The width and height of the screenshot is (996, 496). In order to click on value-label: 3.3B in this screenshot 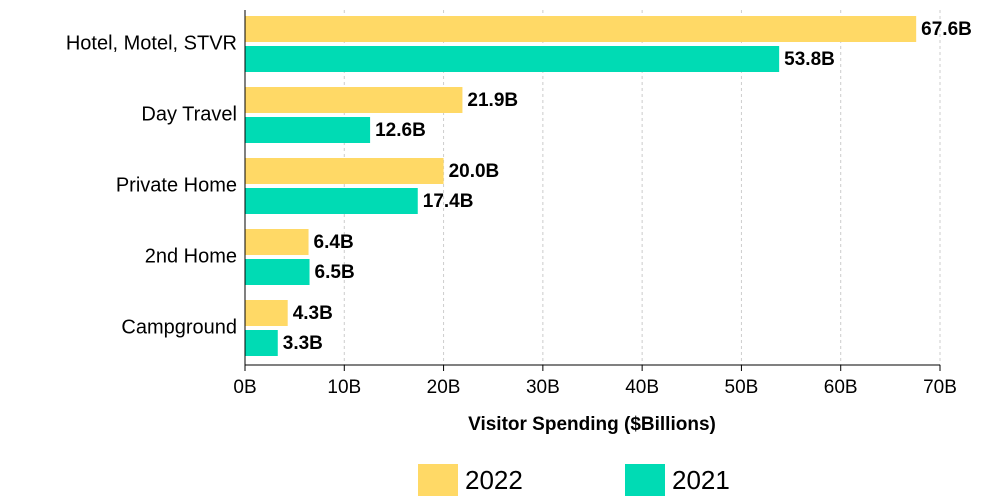, I will do `click(303, 343)`.